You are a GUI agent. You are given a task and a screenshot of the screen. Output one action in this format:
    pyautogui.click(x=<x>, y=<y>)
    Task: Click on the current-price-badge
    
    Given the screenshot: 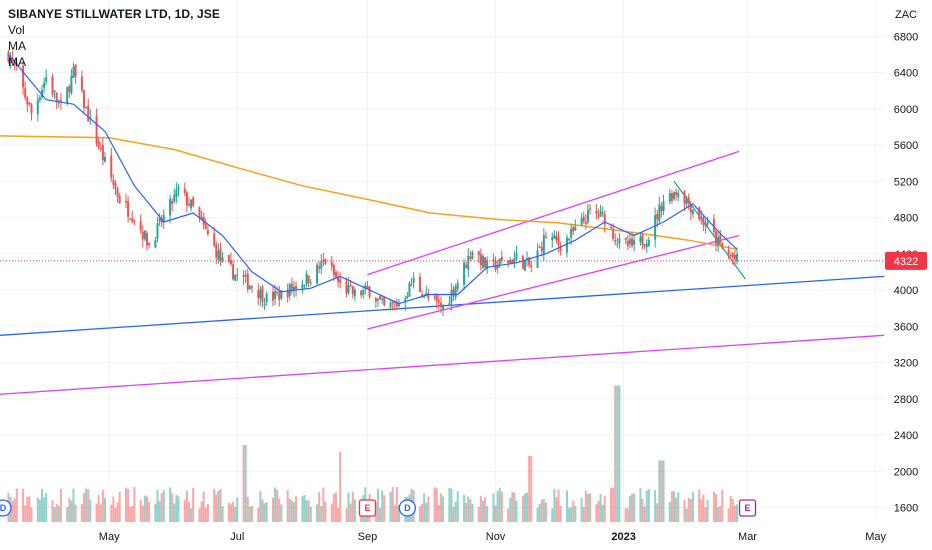 What is the action you would take?
    pyautogui.click(x=906, y=260)
    